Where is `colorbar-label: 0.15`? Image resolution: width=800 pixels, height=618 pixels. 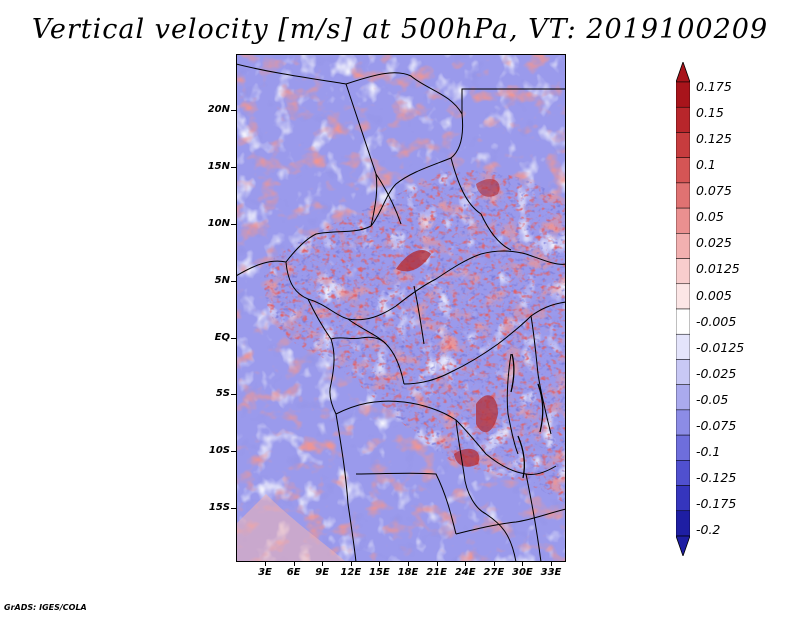 colorbar-label: 0.15 is located at coordinates (710, 112).